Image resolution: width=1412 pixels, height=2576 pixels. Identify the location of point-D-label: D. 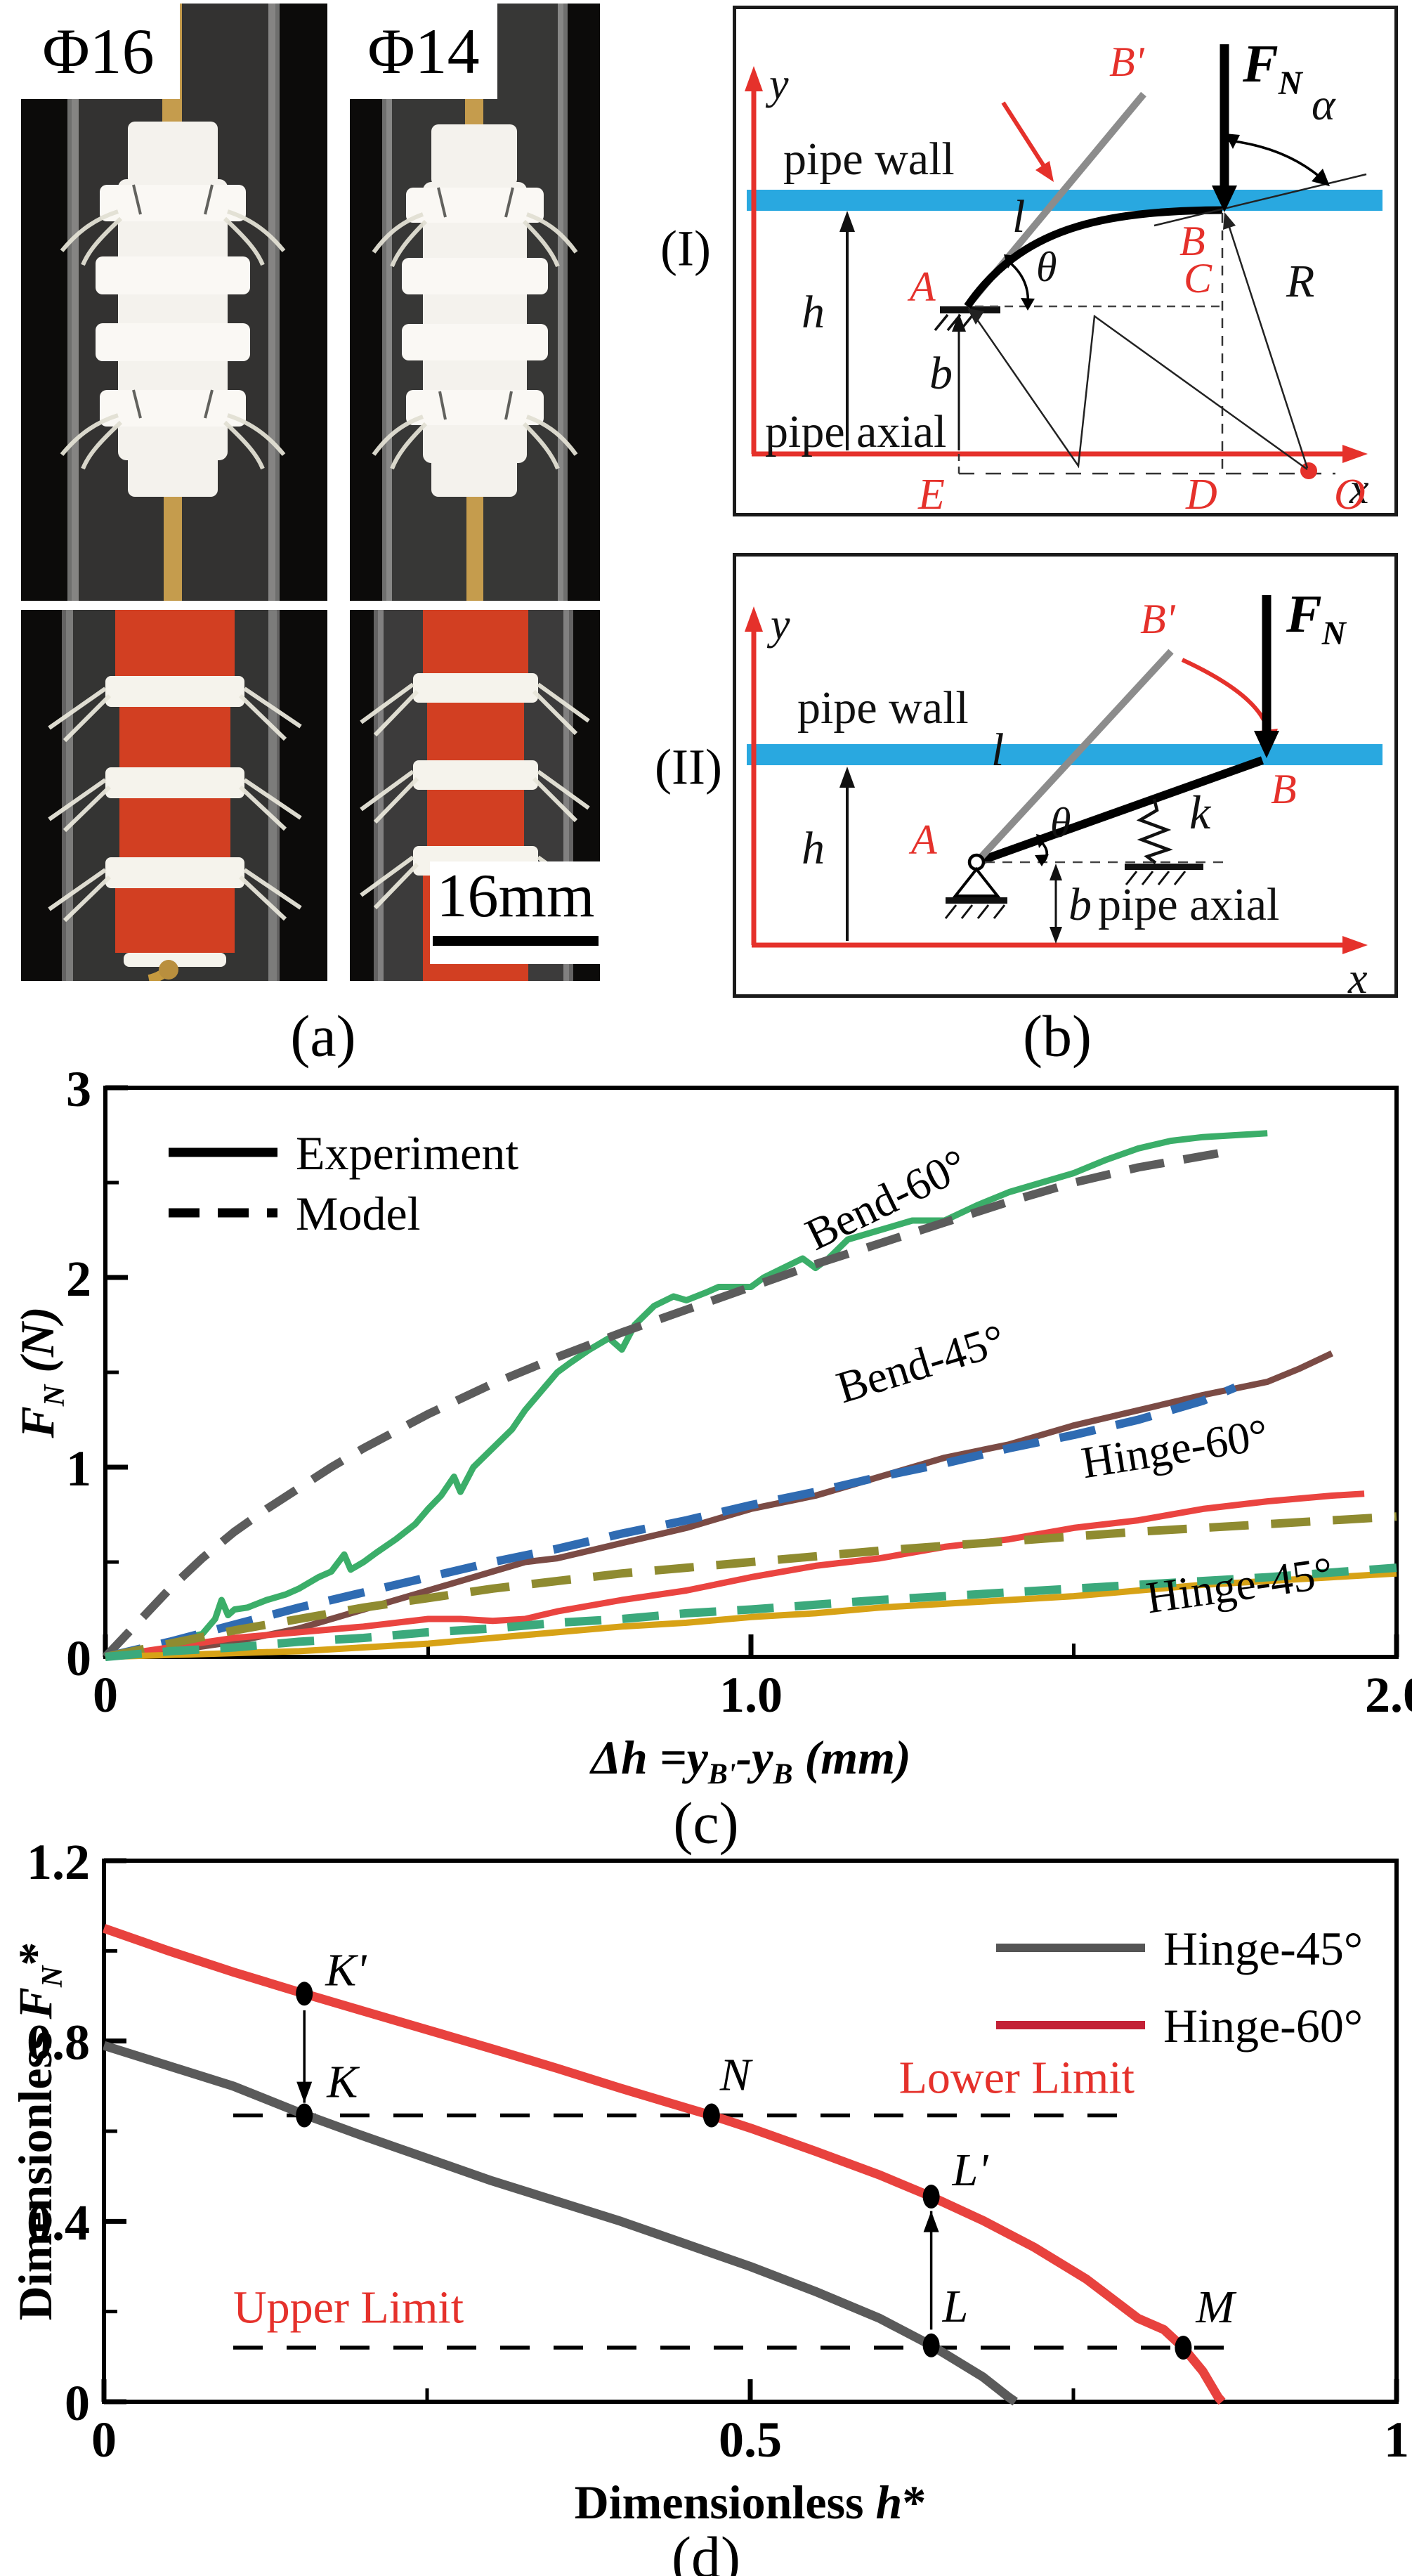
(1201, 493).